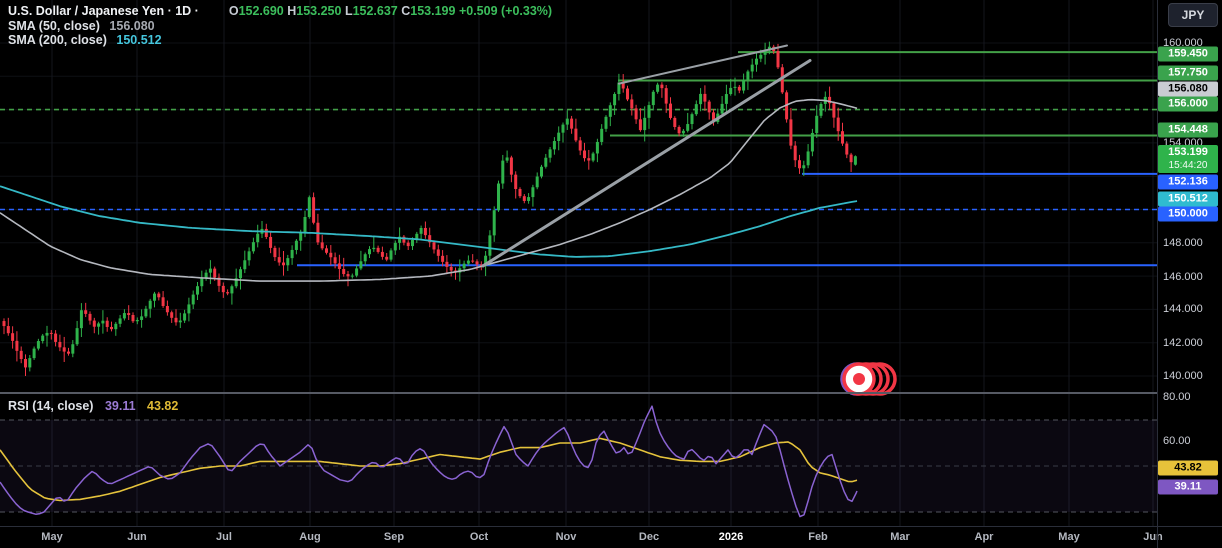 The image size is (1222, 548). I want to click on sma200-line, so click(429, 221).